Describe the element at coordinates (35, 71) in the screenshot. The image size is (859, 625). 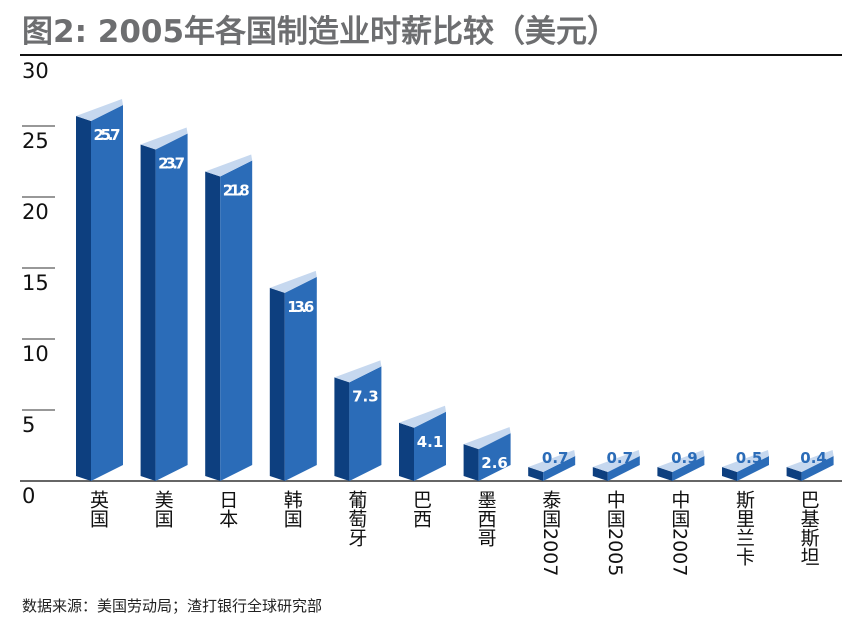
I see `y-tick-label: 30` at that location.